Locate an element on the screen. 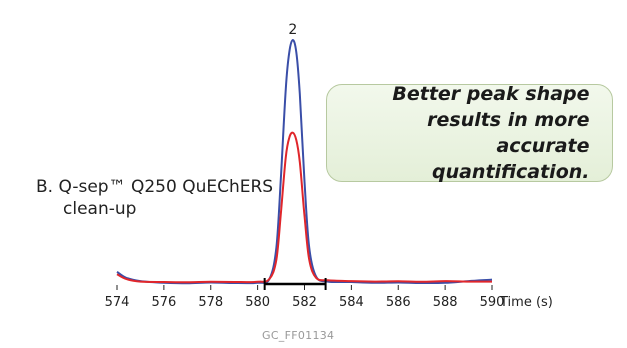 The image size is (627, 348). callout-line3: quantification. is located at coordinates (510, 172).